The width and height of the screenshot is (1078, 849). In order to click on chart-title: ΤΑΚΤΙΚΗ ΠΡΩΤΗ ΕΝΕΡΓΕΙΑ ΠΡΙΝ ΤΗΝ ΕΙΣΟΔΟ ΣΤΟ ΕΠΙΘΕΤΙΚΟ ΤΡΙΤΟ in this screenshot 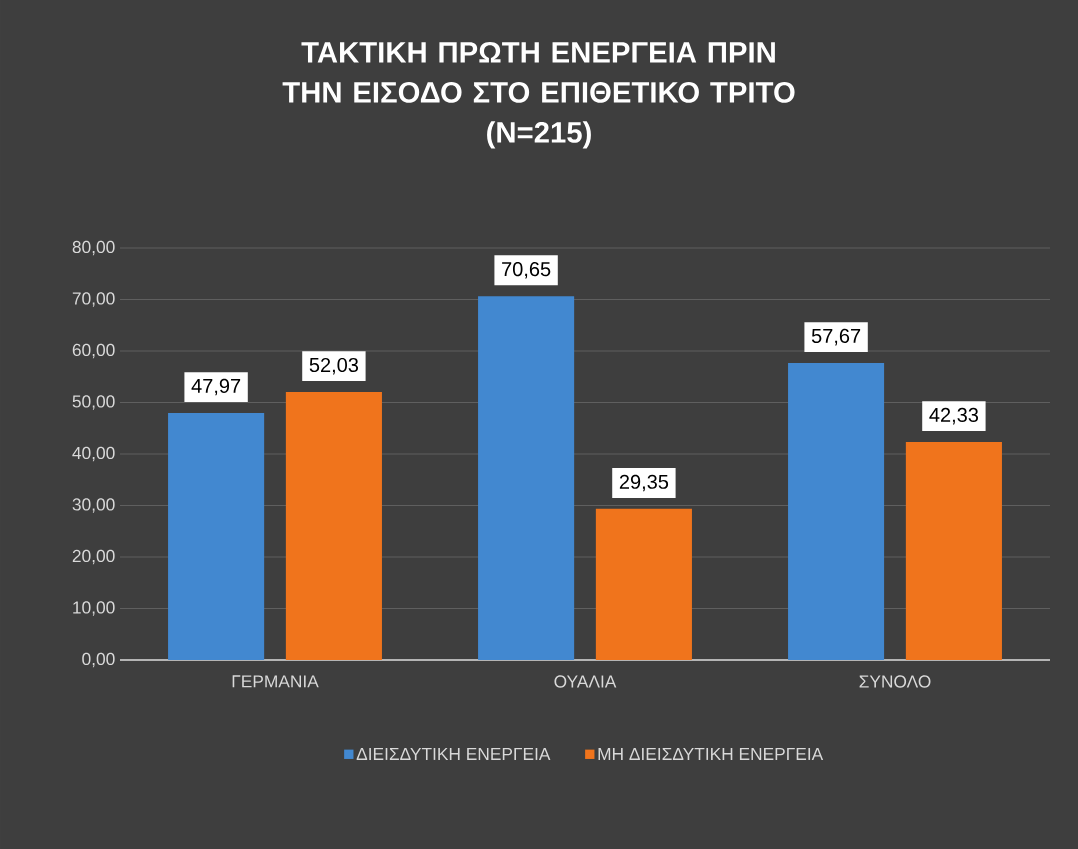, I will do `click(538, 72)`.